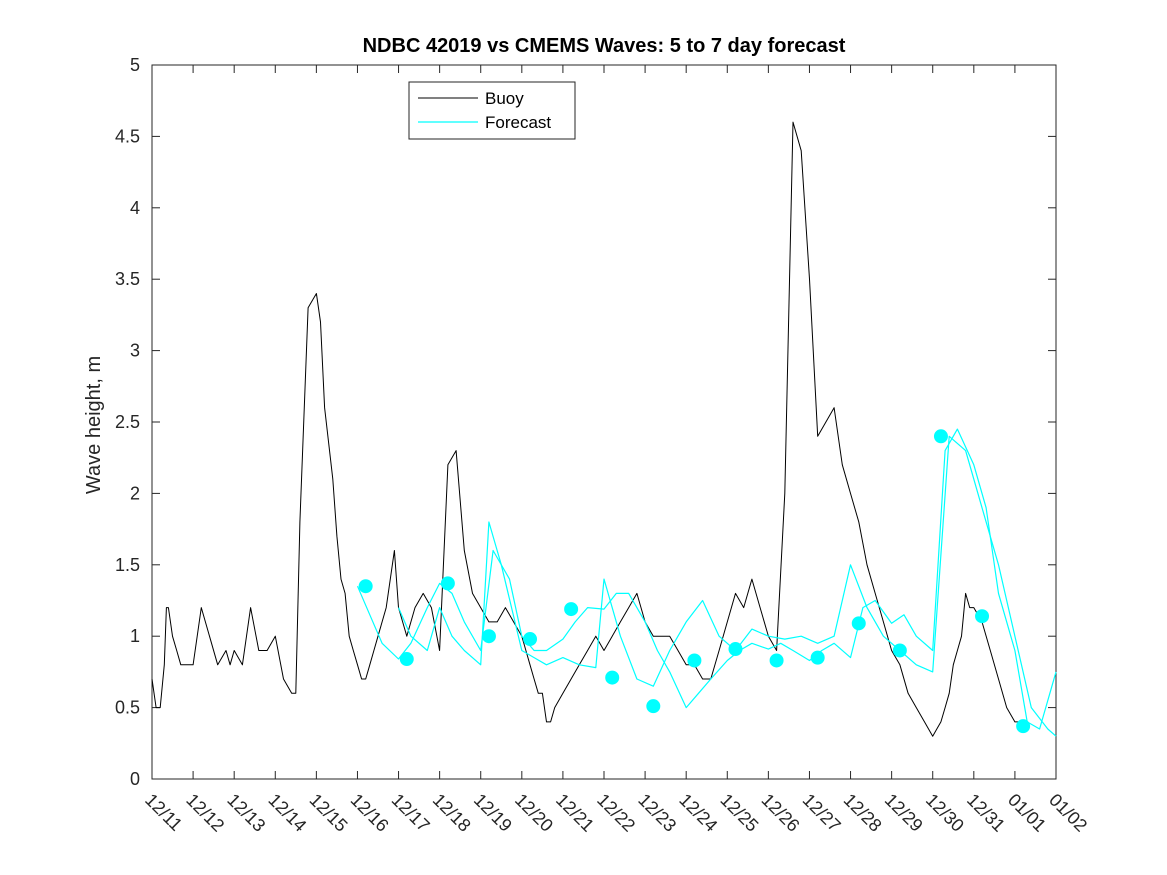  Describe the element at coordinates (127, 422) in the screenshot. I see `y-tick-label: 2.5` at that location.